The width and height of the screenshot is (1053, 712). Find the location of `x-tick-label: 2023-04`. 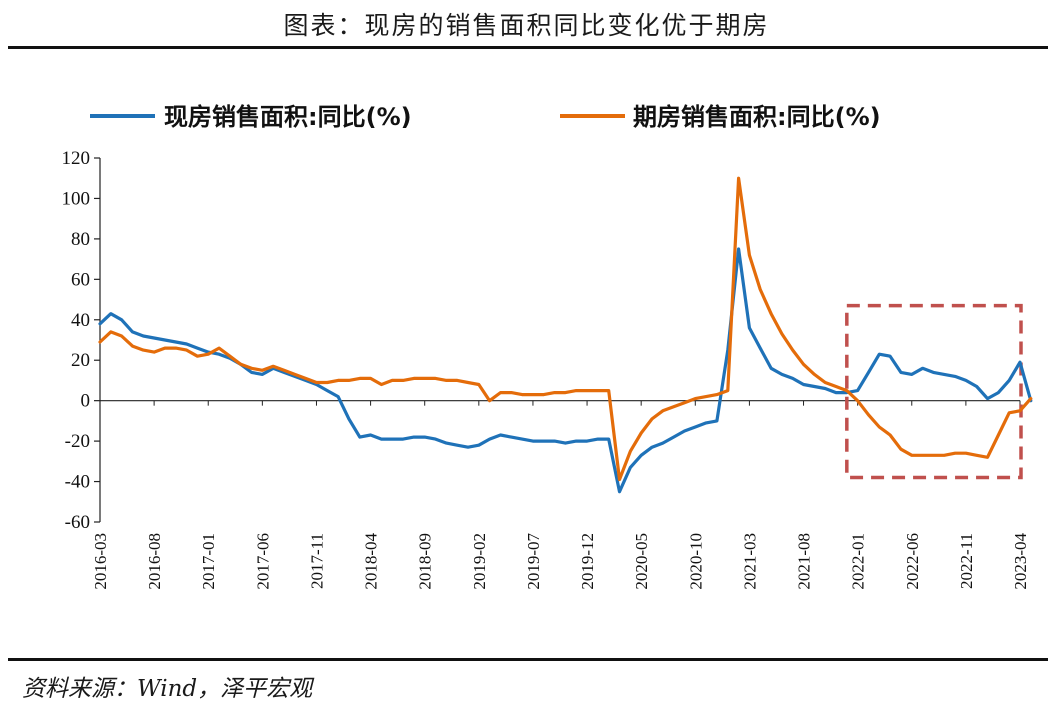

x-tick-label: 2023-04 is located at coordinates (1020, 561).